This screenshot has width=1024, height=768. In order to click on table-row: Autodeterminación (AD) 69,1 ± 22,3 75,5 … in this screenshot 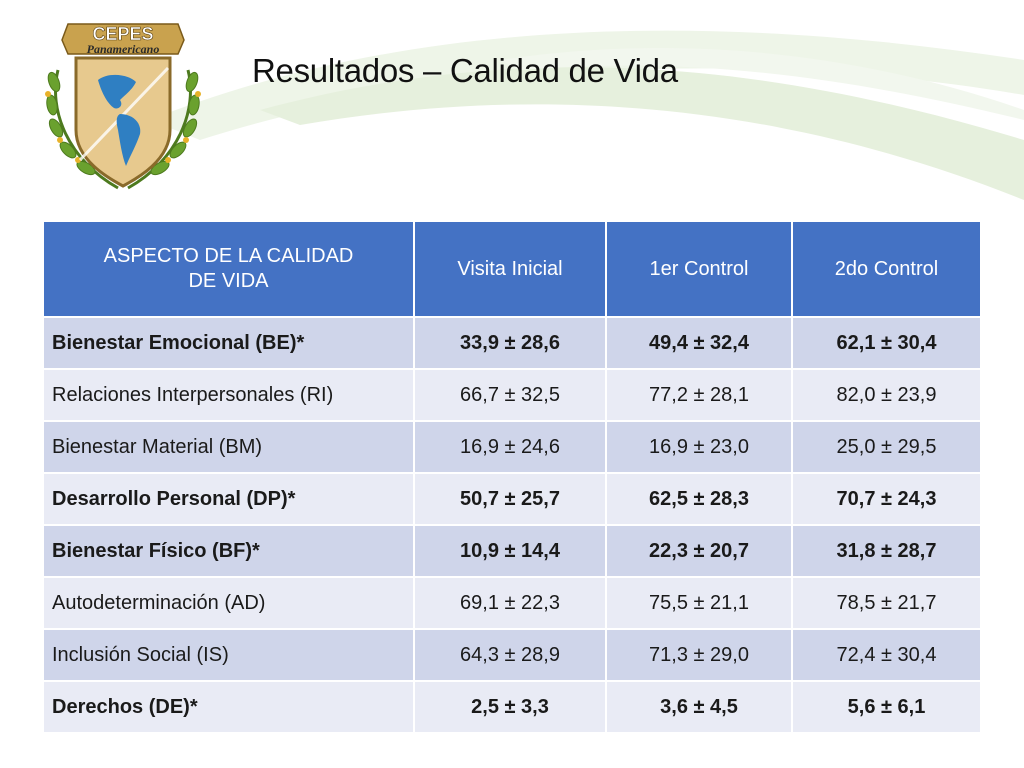, I will do `click(512, 602)`.